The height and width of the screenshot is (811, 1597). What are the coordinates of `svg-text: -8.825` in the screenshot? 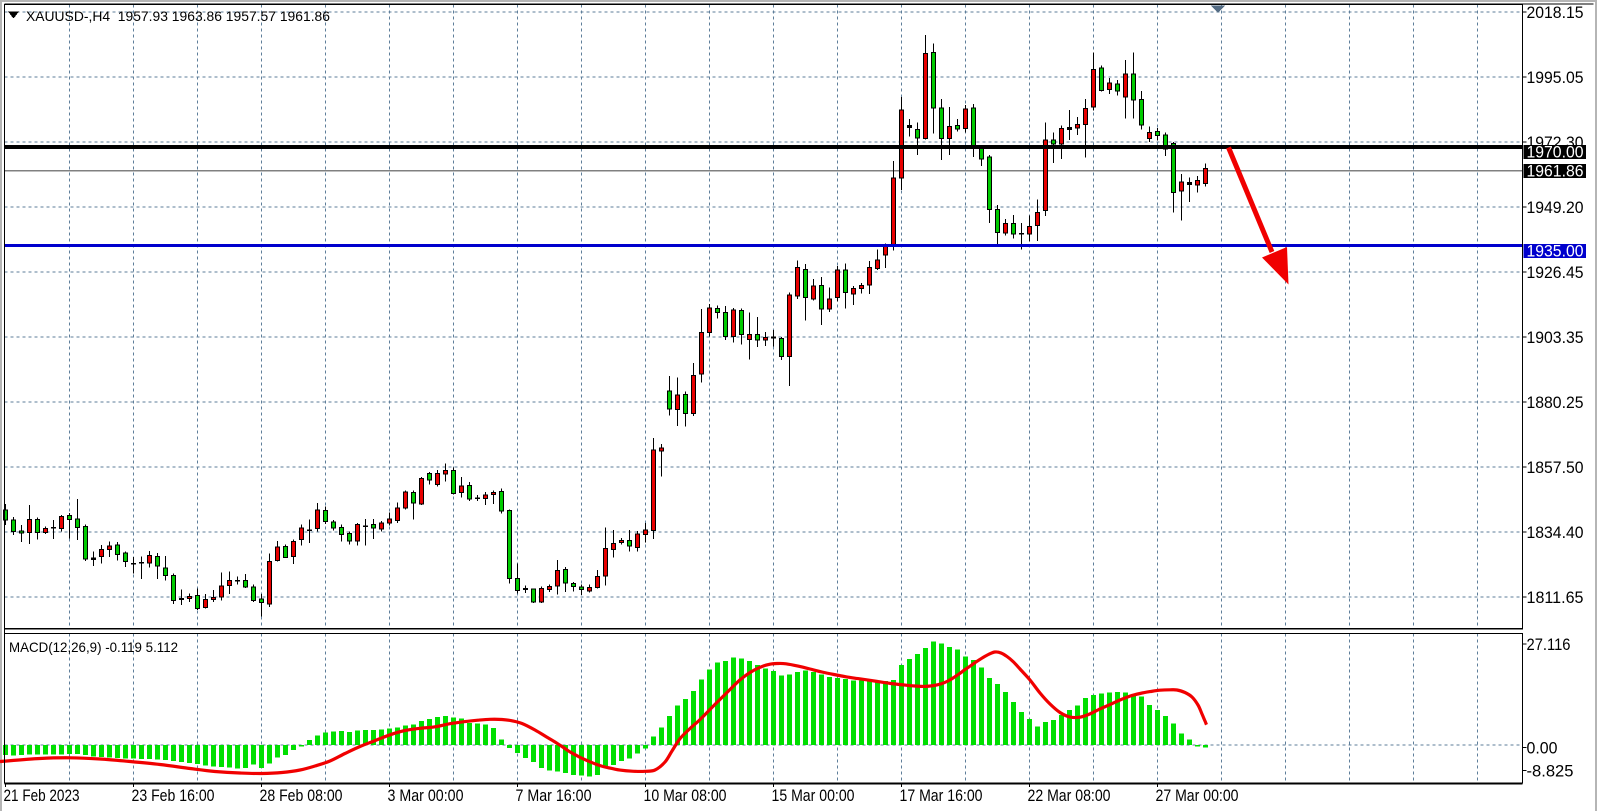 It's located at (1550, 771).